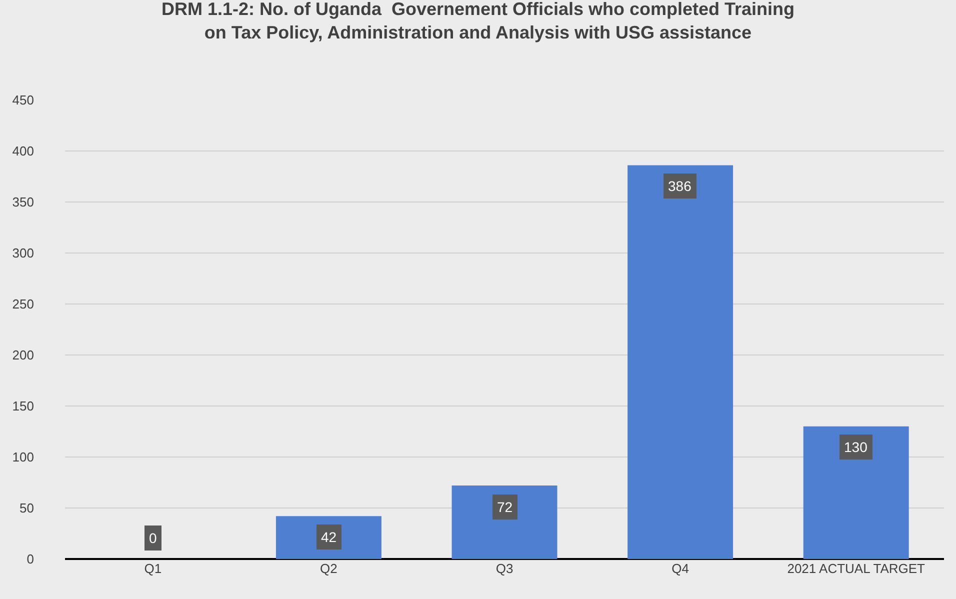 The height and width of the screenshot is (599, 956). Describe the element at coordinates (856, 568) in the screenshot. I see `x-tick-label: 2021 ACTUAL TARGET` at that location.